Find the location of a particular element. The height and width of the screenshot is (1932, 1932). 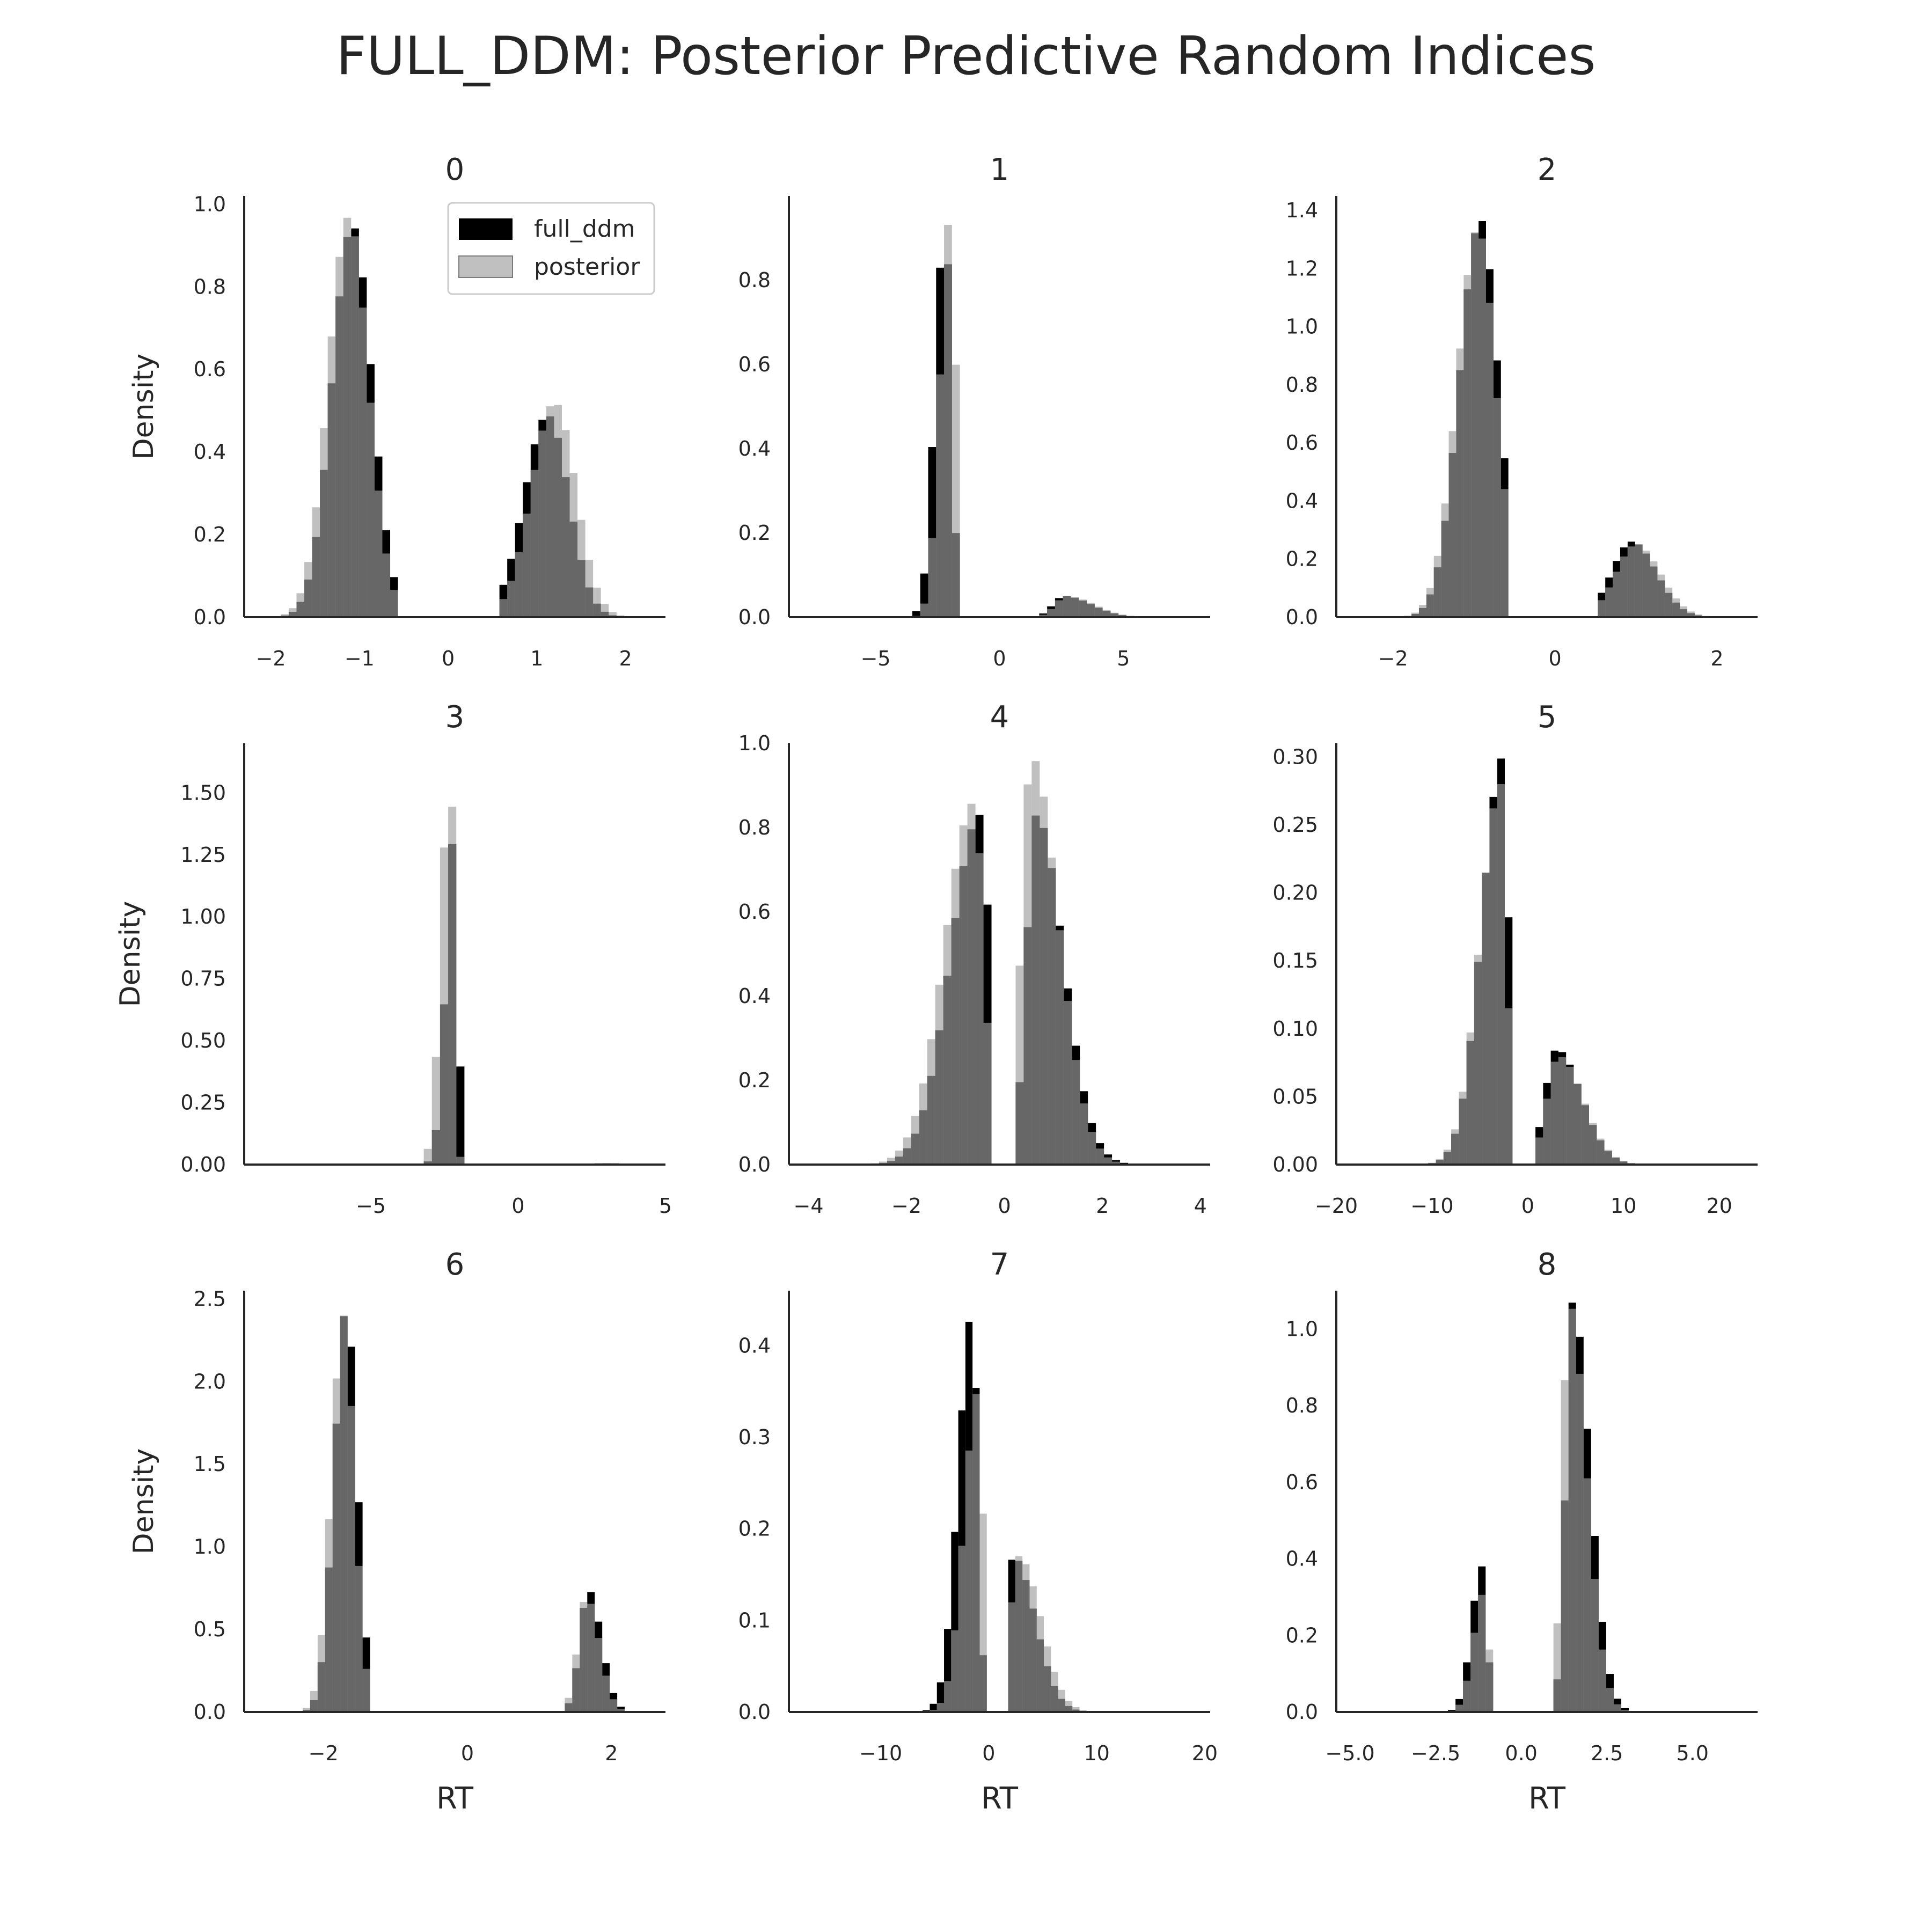

x-axis-label: RT is located at coordinates (455, 1798).